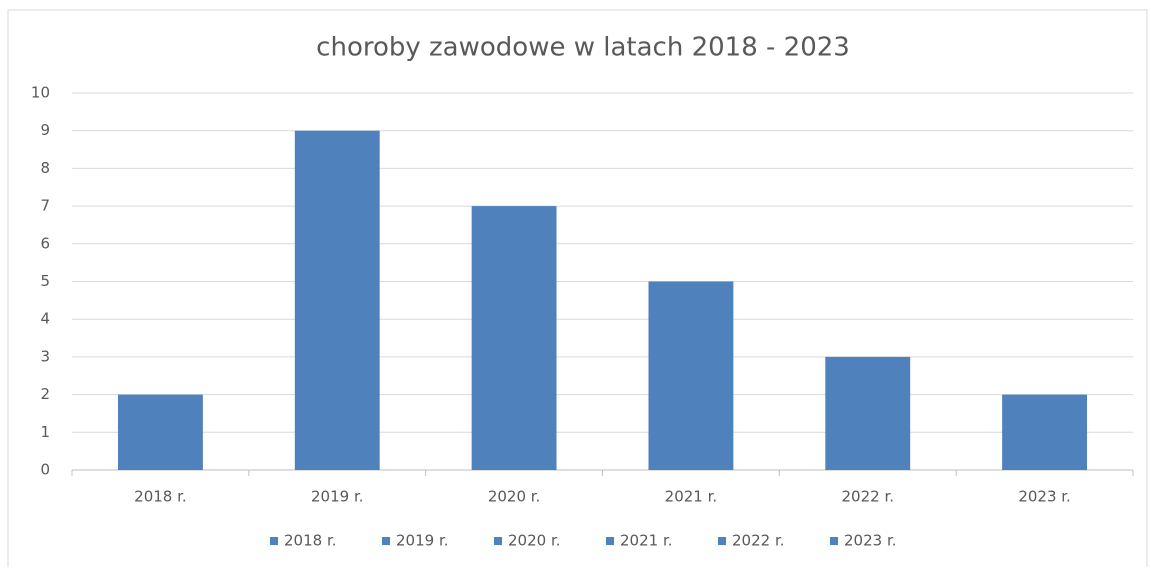 Image resolution: width=1151 pixels, height=571 pixels. What do you see at coordinates (45, 130) in the screenshot?
I see `y-tick-label: 9` at bounding box center [45, 130].